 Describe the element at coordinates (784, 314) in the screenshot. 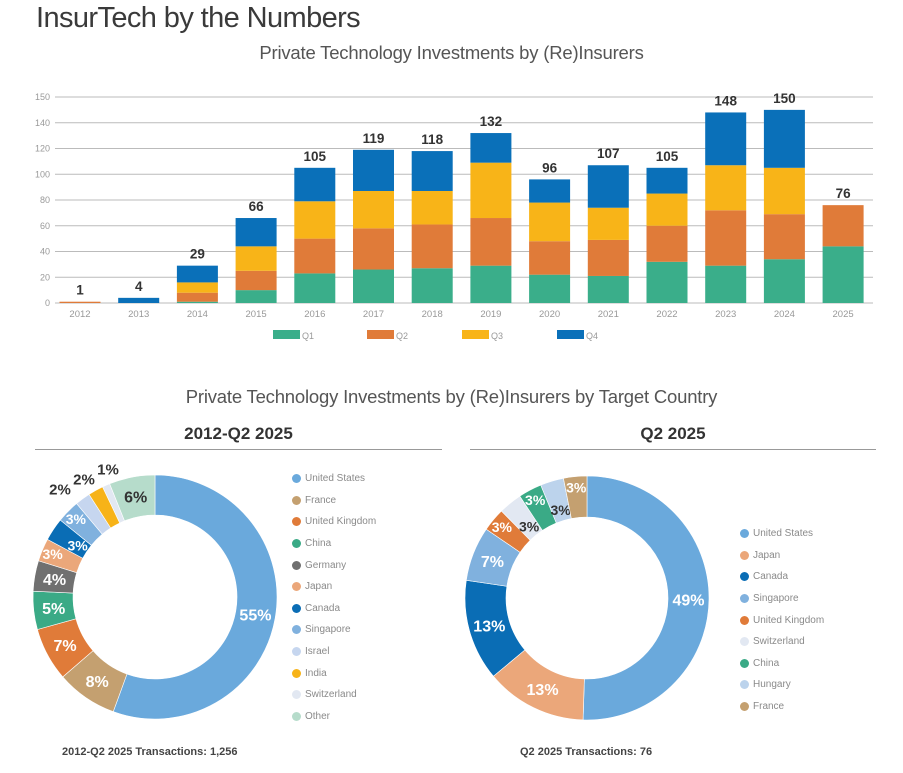

I see `x-tick-label: 2024` at that location.